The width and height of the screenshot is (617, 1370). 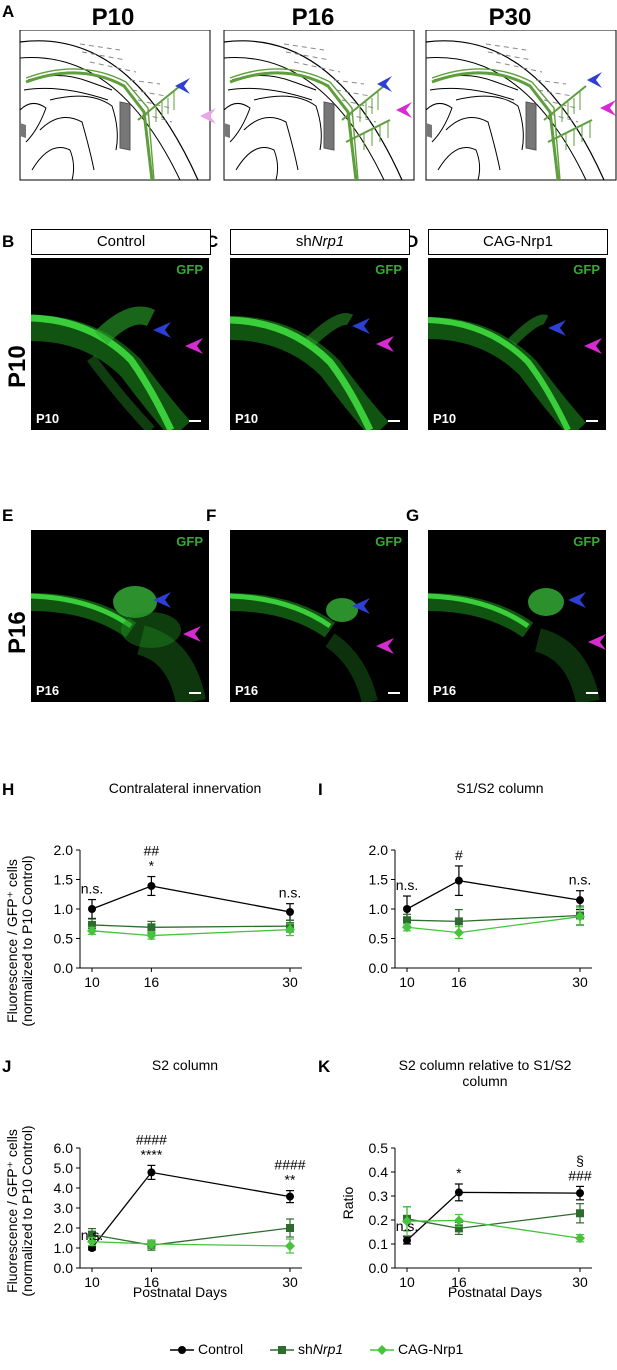 What do you see at coordinates (518, 242) in the screenshot?
I see `condition-cag-nrp1: CAG-Nrp1` at bounding box center [518, 242].